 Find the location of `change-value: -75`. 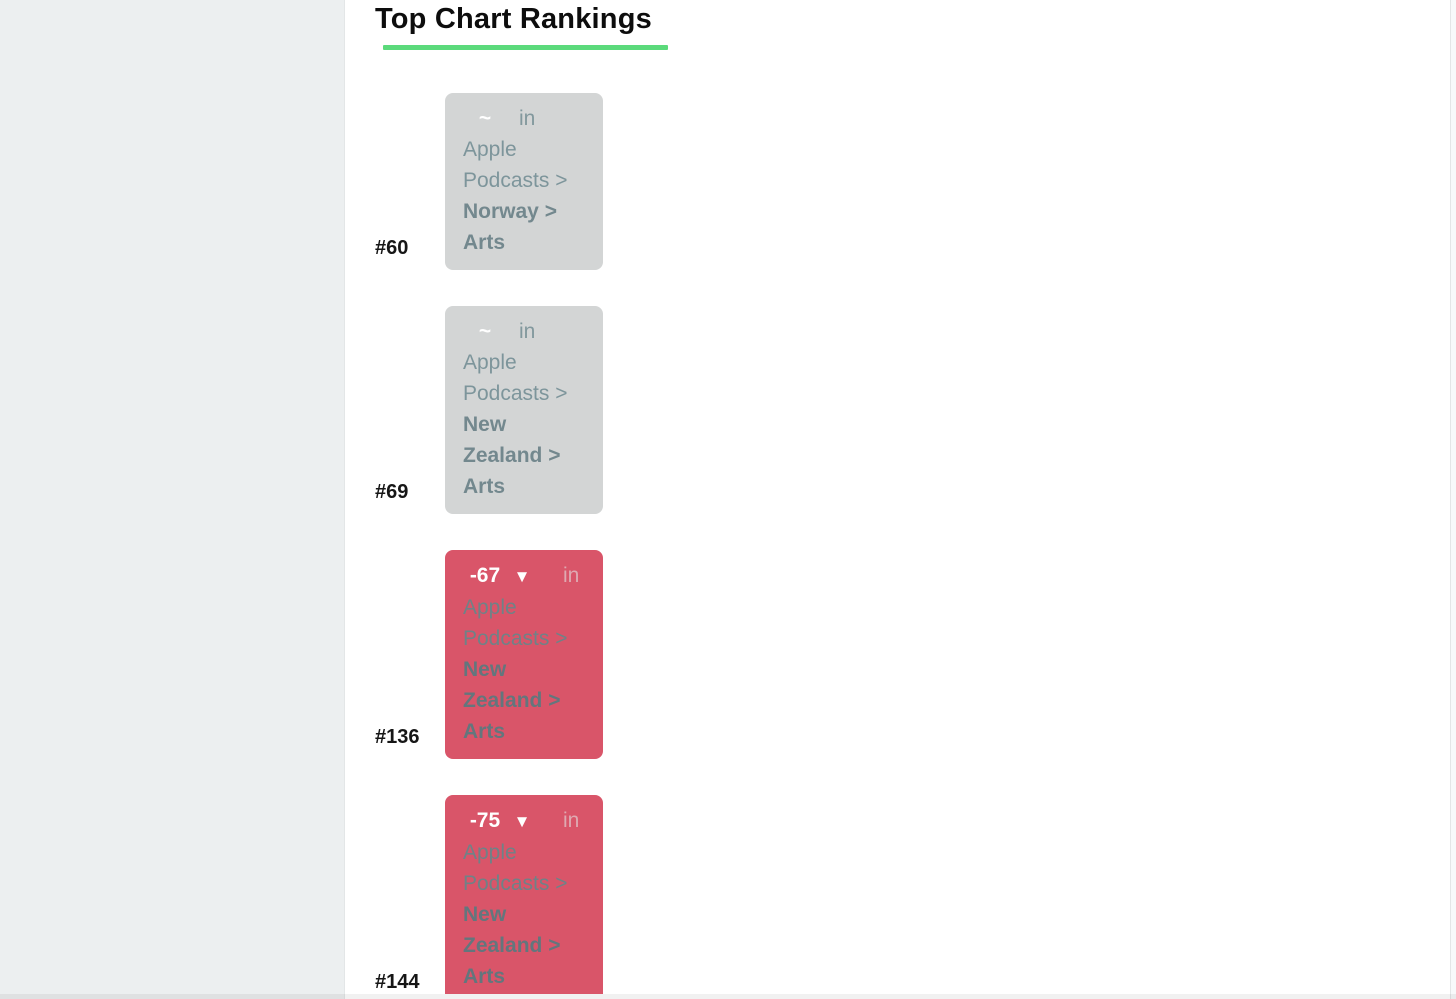

change-value: -75 is located at coordinates (485, 820).